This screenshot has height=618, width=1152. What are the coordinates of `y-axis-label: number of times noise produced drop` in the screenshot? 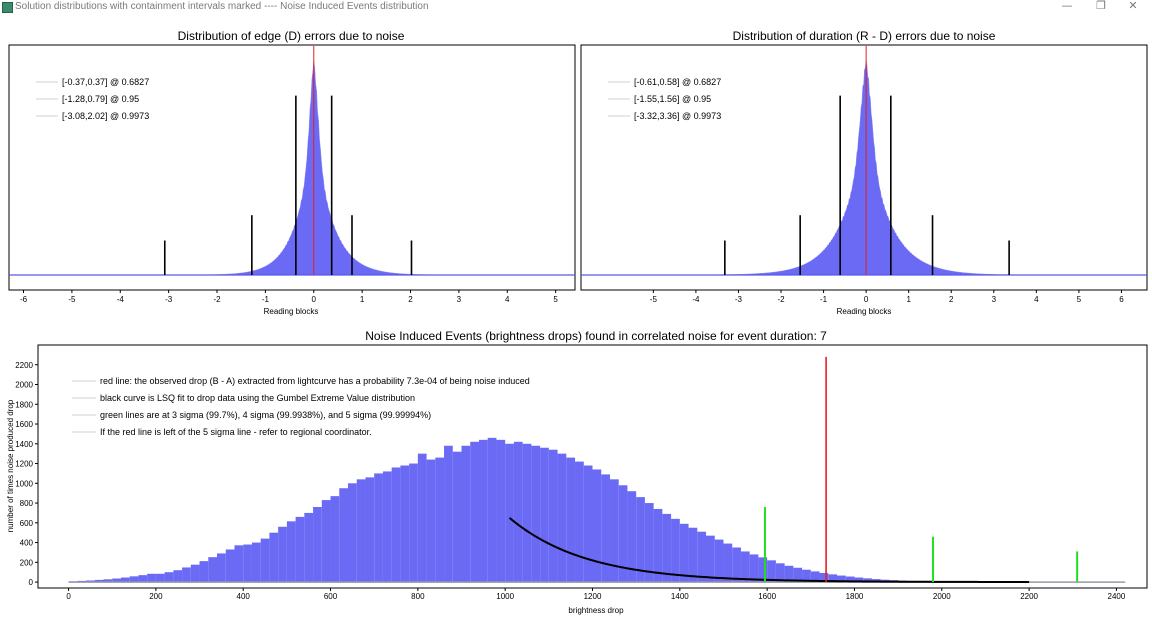 It's located at (10, 465).